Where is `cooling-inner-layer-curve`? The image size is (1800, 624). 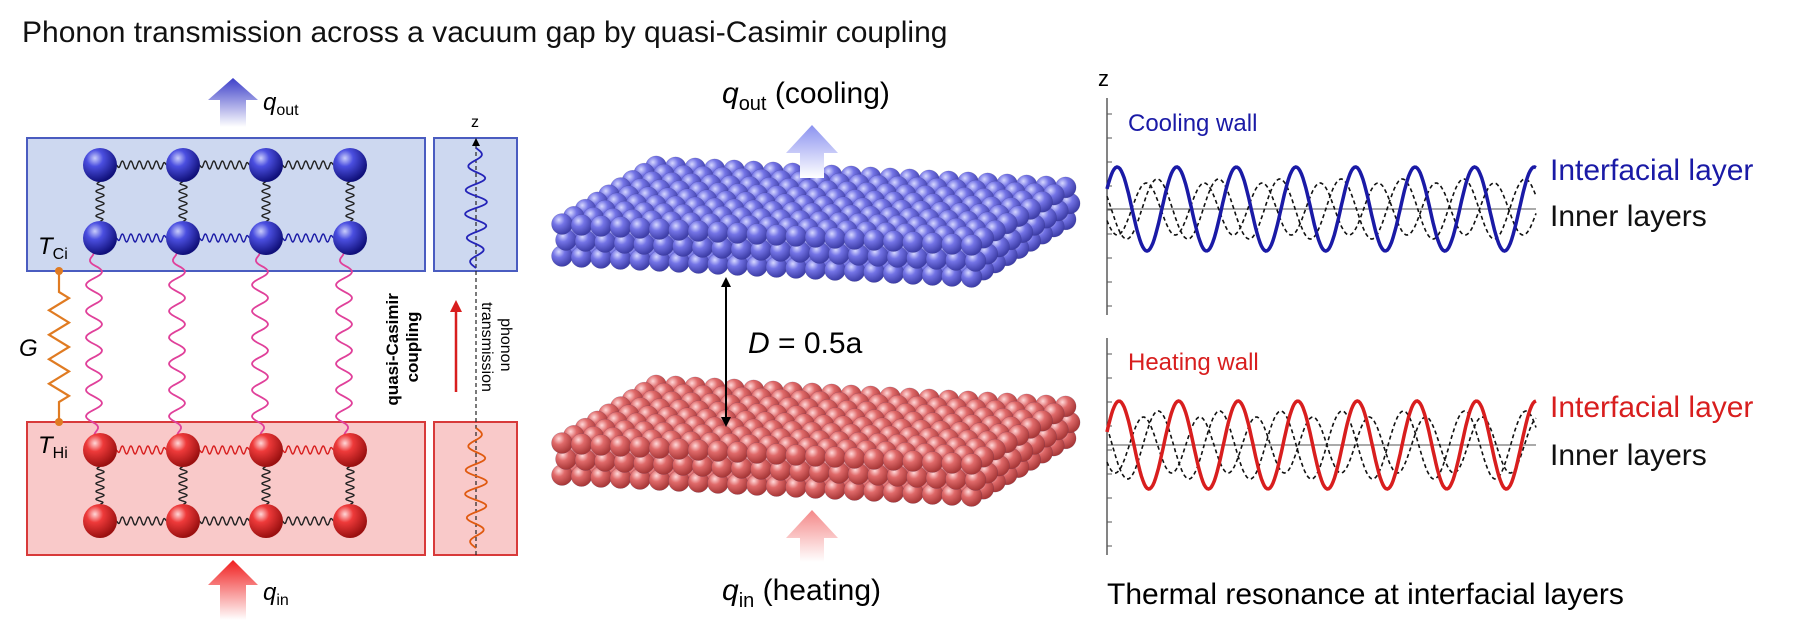
cooling-inner-layer-curve is located at coordinates (1321, 209).